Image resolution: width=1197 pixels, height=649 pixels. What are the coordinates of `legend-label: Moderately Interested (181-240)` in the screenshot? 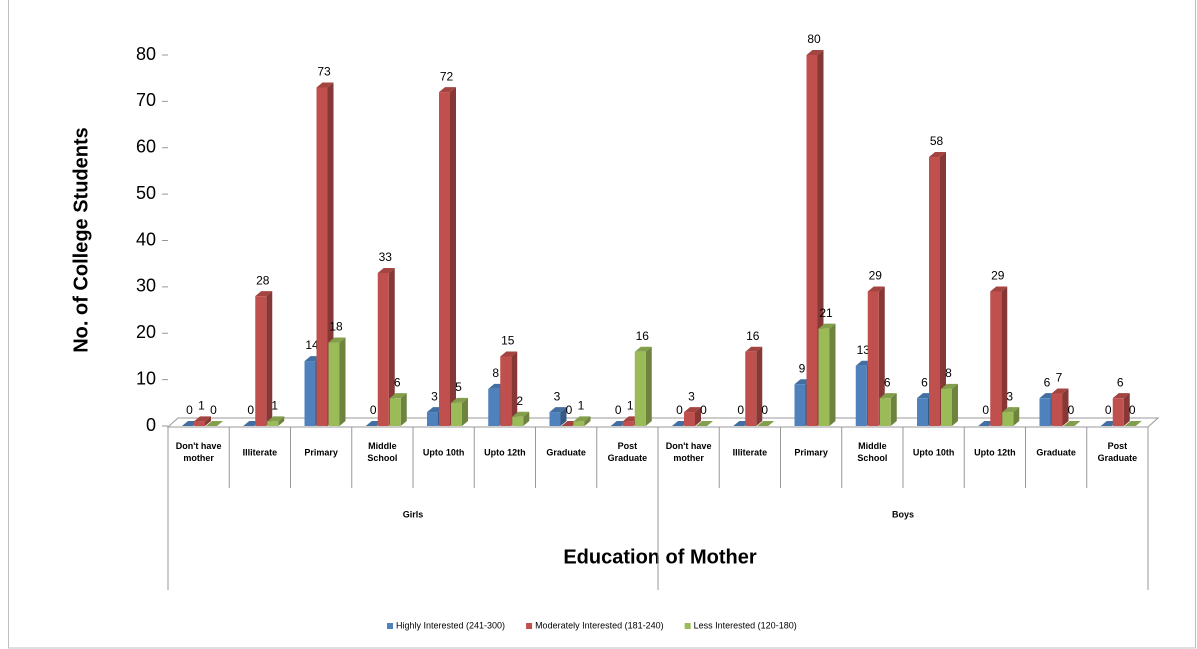 It's located at (599, 625).